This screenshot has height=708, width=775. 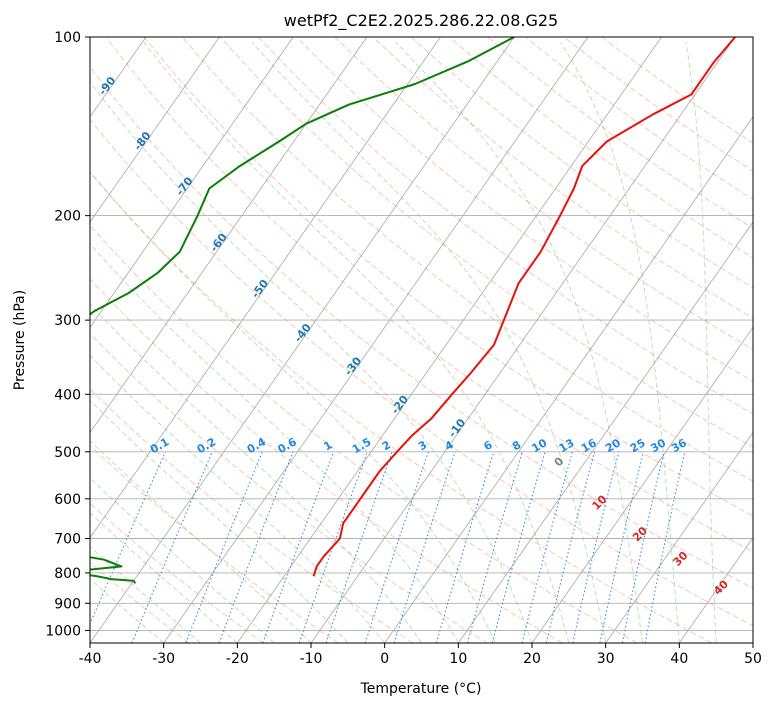 What do you see at coordinates (67, 540) in the screenshot?
I see `y-tick-label: 700` at bounding box center [67, 540].